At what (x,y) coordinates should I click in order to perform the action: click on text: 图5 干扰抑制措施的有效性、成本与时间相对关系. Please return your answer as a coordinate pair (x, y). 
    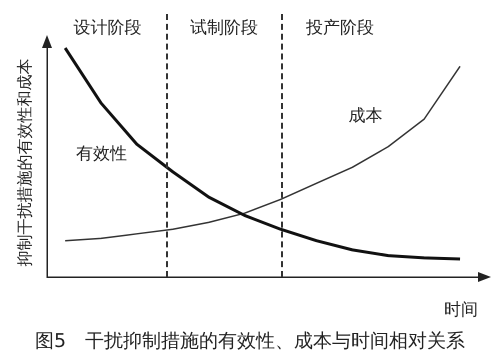
    Looking at the image, I should click on (250, 341).